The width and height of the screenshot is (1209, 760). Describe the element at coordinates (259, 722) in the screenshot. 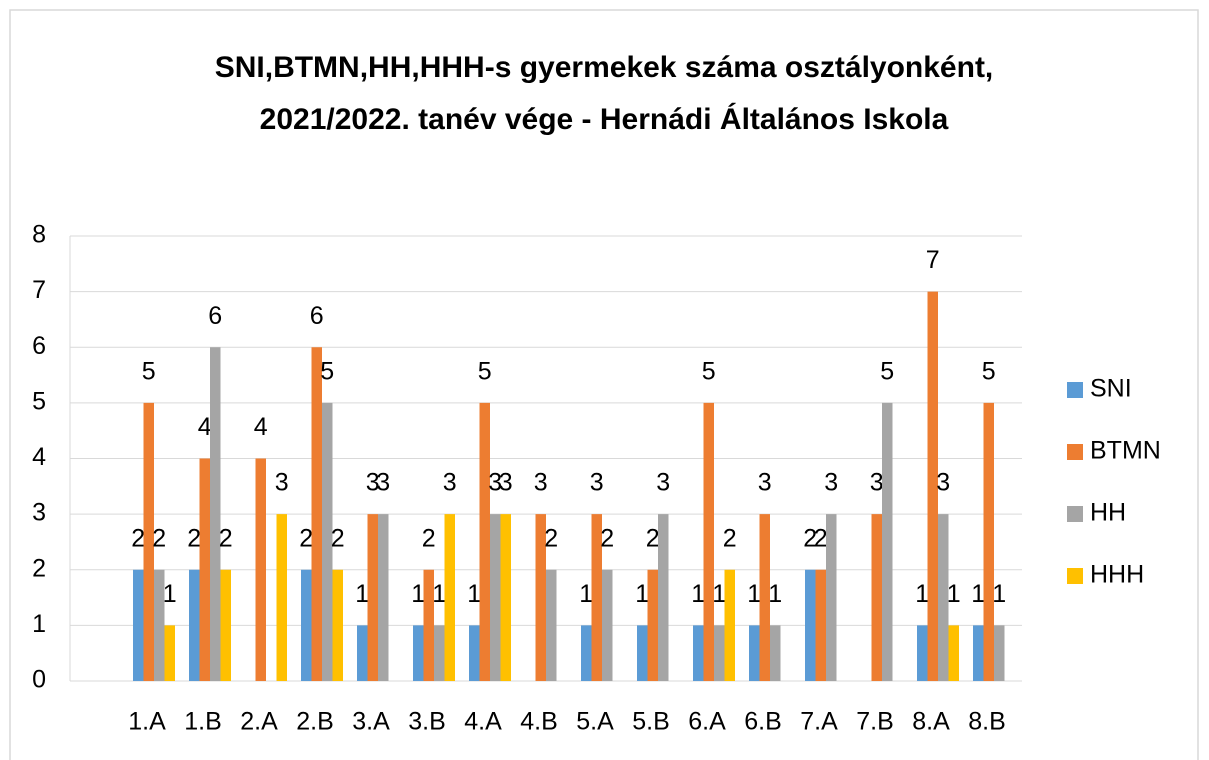

I see `x-tick-label: 2.A` at that location.